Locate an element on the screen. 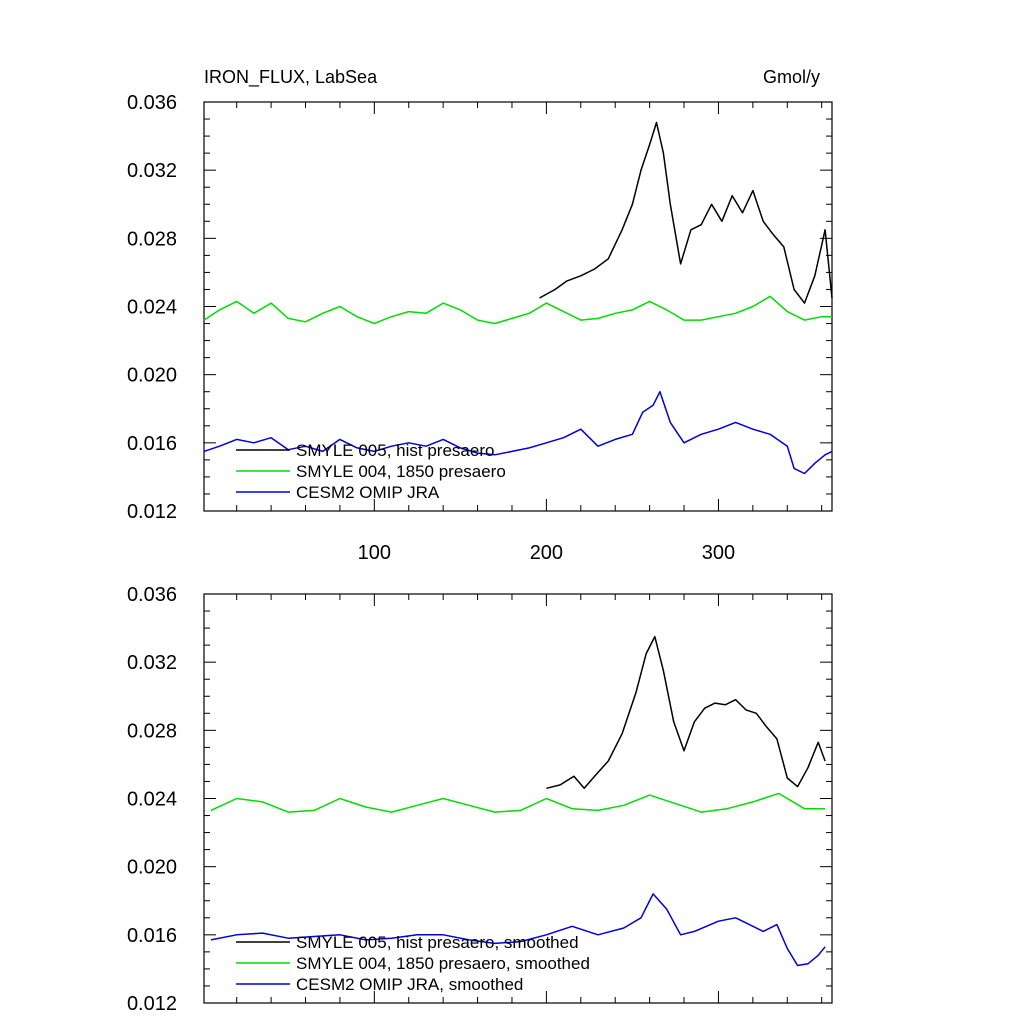 This screenshot has width=1024, height=1024. chart-title: IRON_FLUX, LabSea is located at coordinates (291, 77).